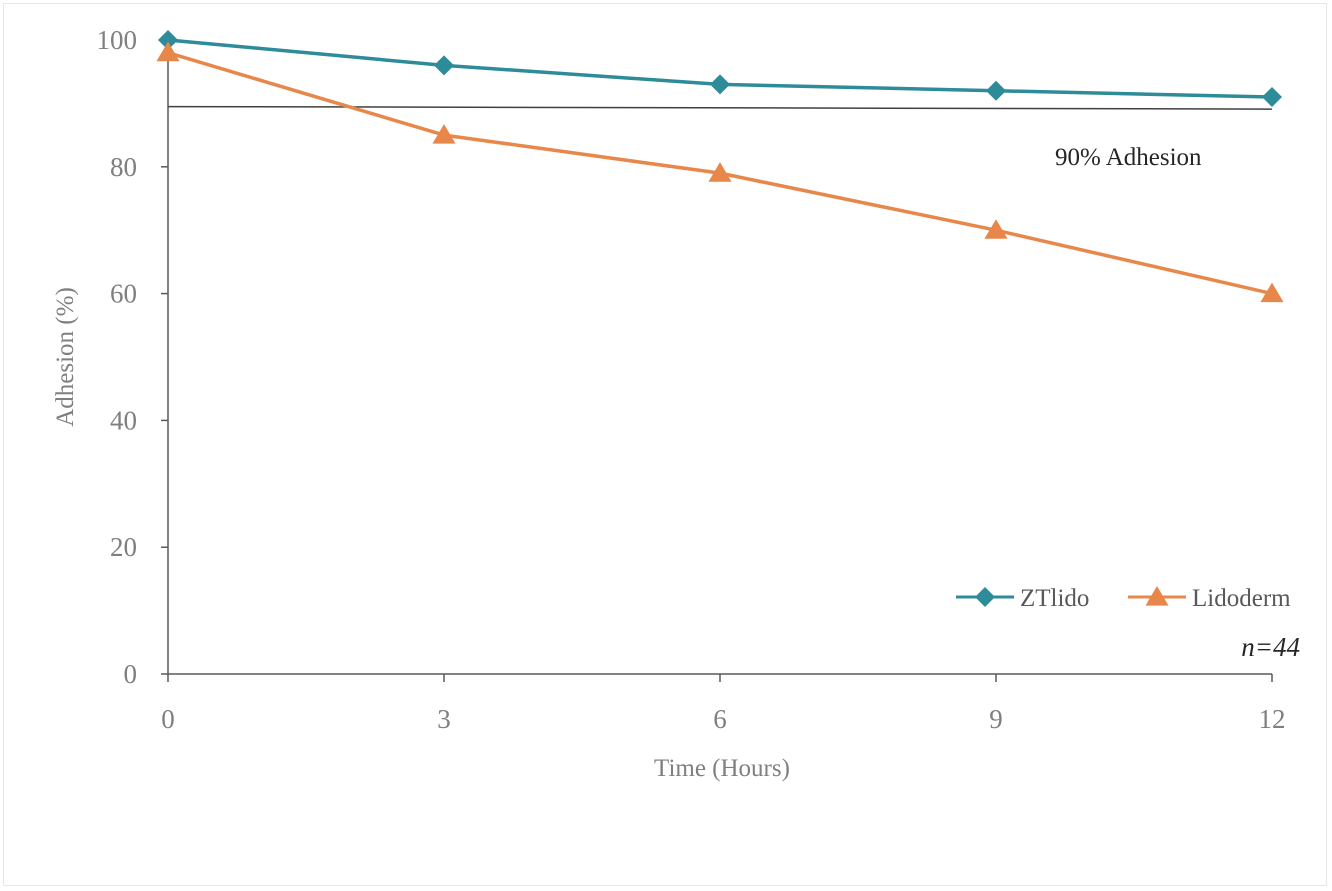 This screenshot has width=1332, height=891. What do you see at coordinates (1123, 598) in the screenshot?
I see `legend: ZTlido Lidoderm` at bounding box center [1123, 598].